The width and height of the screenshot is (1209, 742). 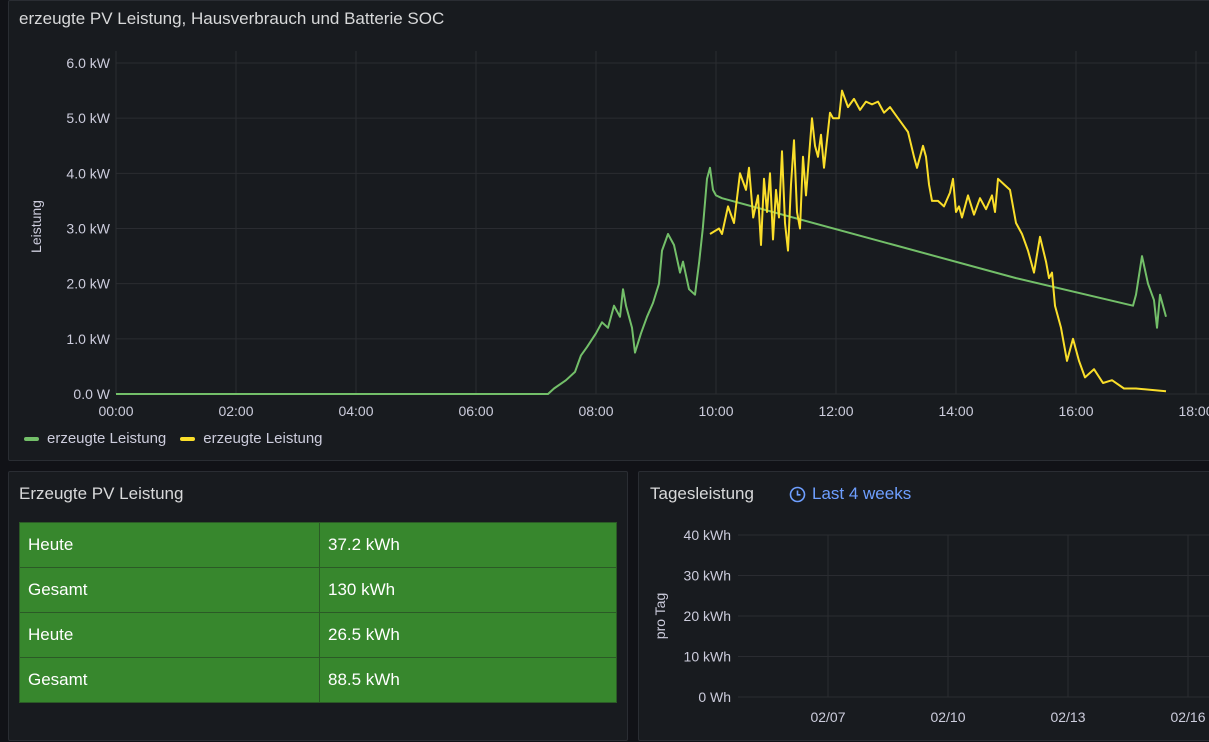 What do you see at coordinates (31, 438) in the screenshot?
I see `legend-swatch-green` at bounding box center [31, 438].